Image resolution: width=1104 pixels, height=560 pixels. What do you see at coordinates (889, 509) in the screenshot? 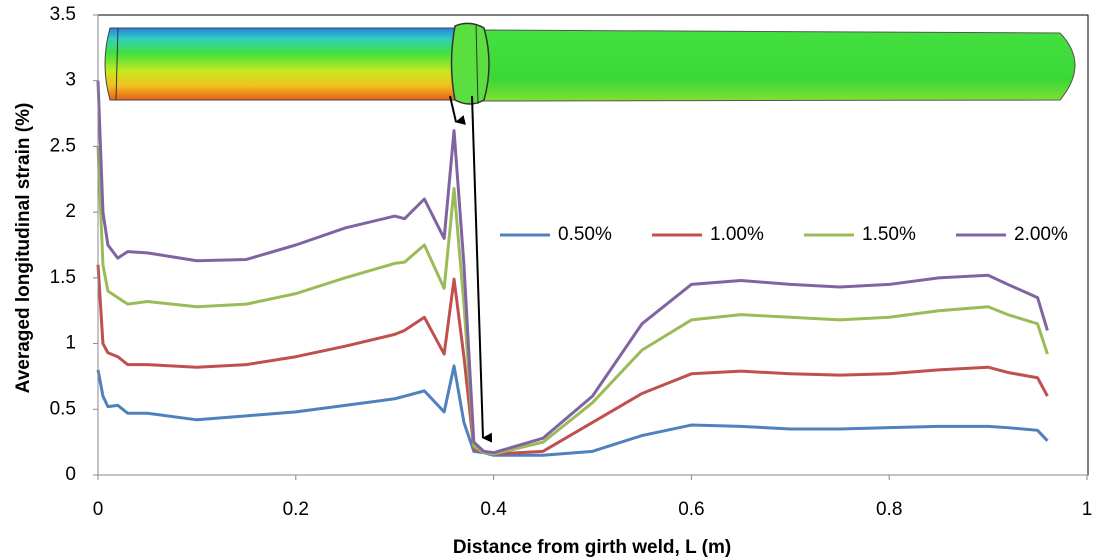
I see `x-tick-label: 0.8` at bounding box center [889, 509].